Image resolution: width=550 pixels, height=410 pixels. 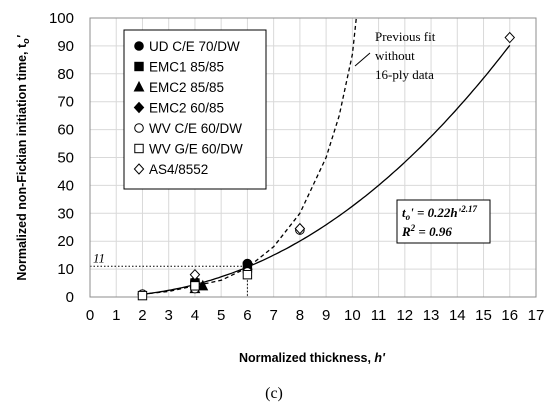 What do you see at coordinates (65, 74) in the screenshot?
I see `y-tick-label: 80` at bounding box center [65, 74].